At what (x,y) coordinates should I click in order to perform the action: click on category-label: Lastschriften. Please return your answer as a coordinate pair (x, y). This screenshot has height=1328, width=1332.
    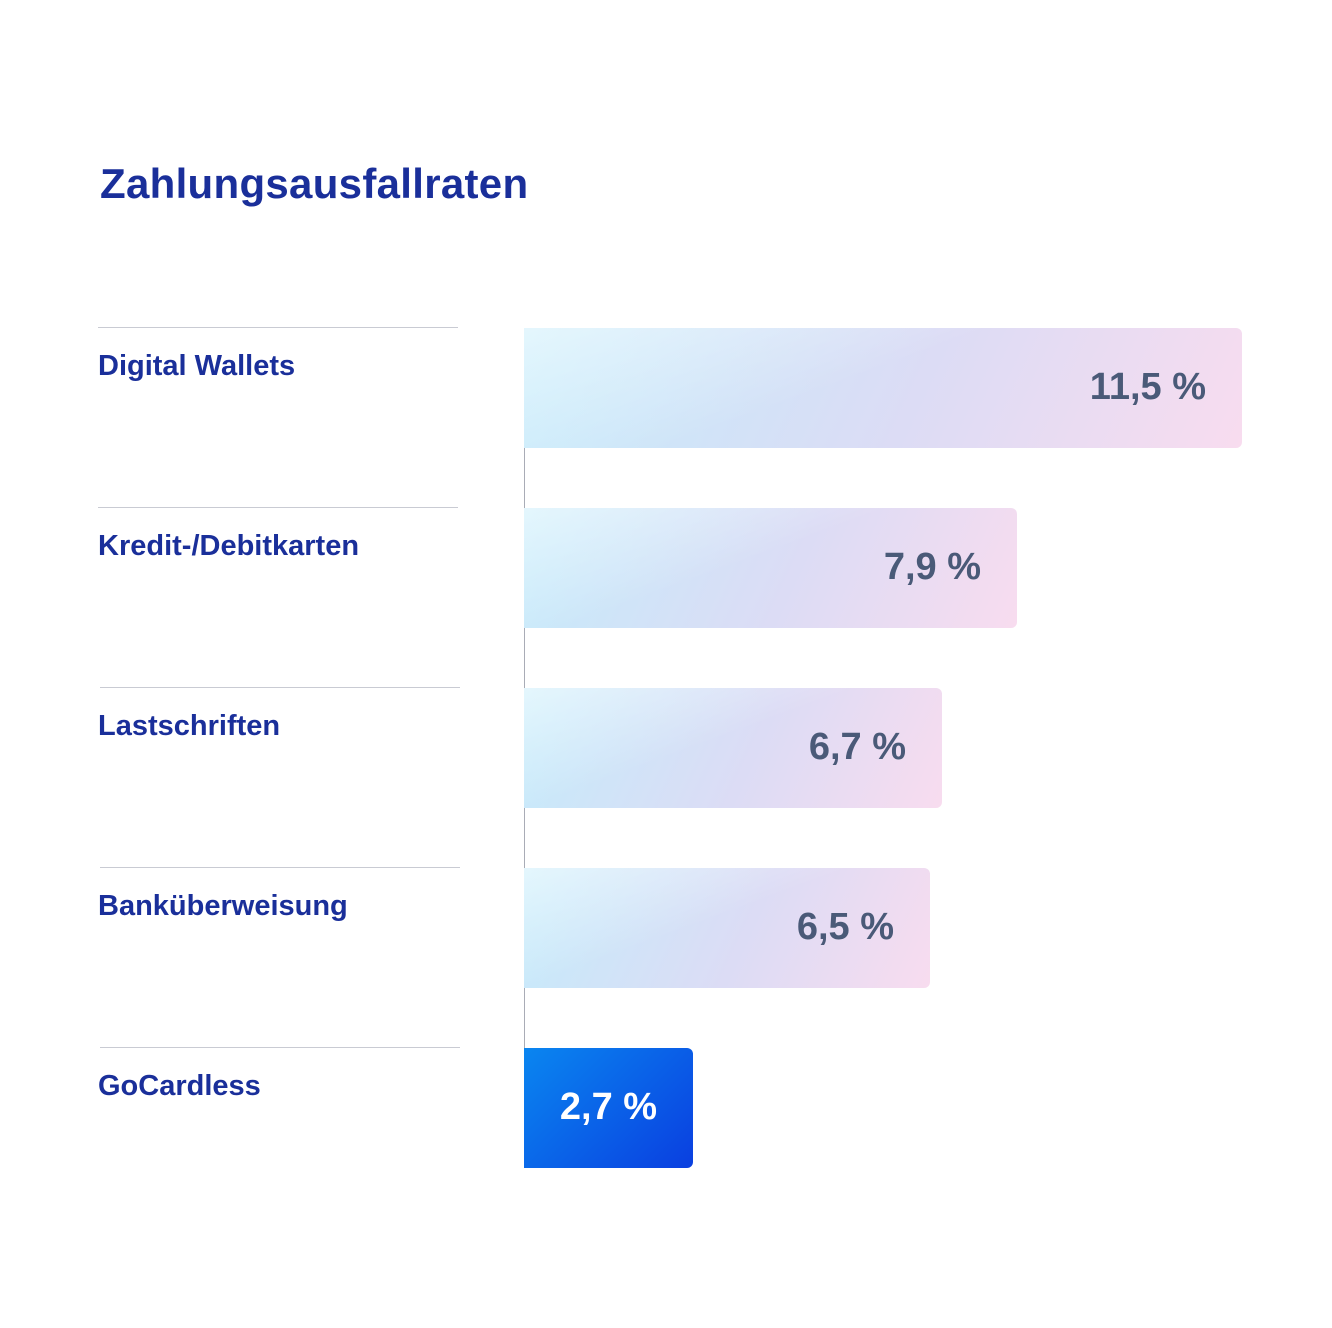
    Looking at the image, I should click on (189, 726).